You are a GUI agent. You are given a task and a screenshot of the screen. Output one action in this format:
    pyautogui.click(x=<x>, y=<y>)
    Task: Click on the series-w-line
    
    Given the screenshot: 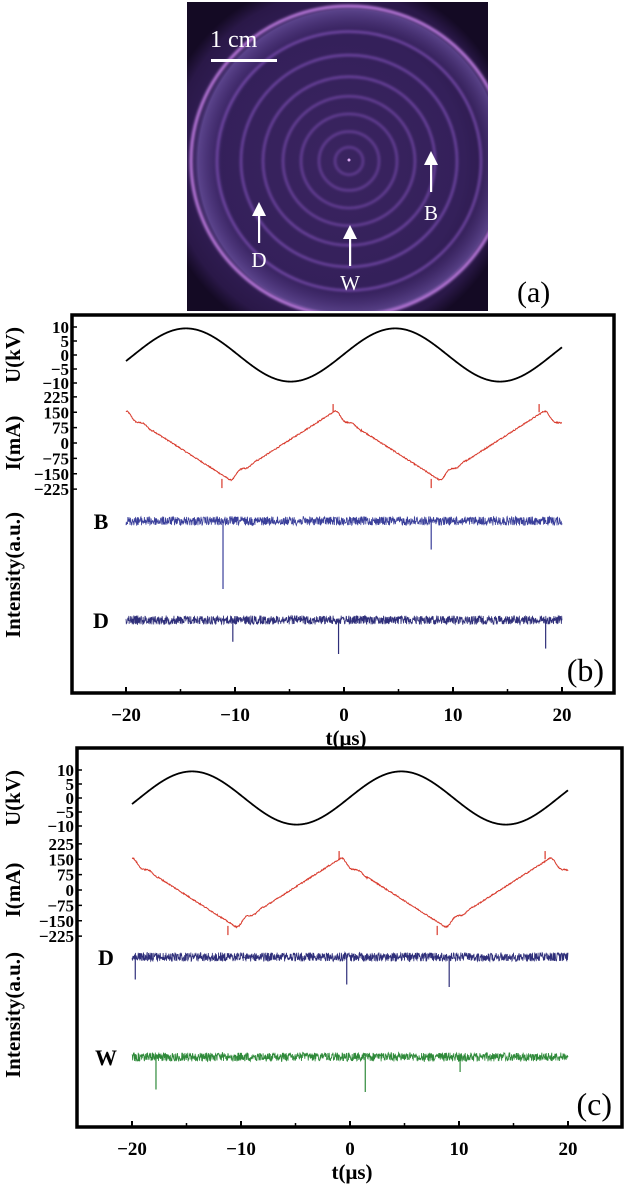 What is the action you would take?
    pyautogui.click(x=350, y=1057)
    